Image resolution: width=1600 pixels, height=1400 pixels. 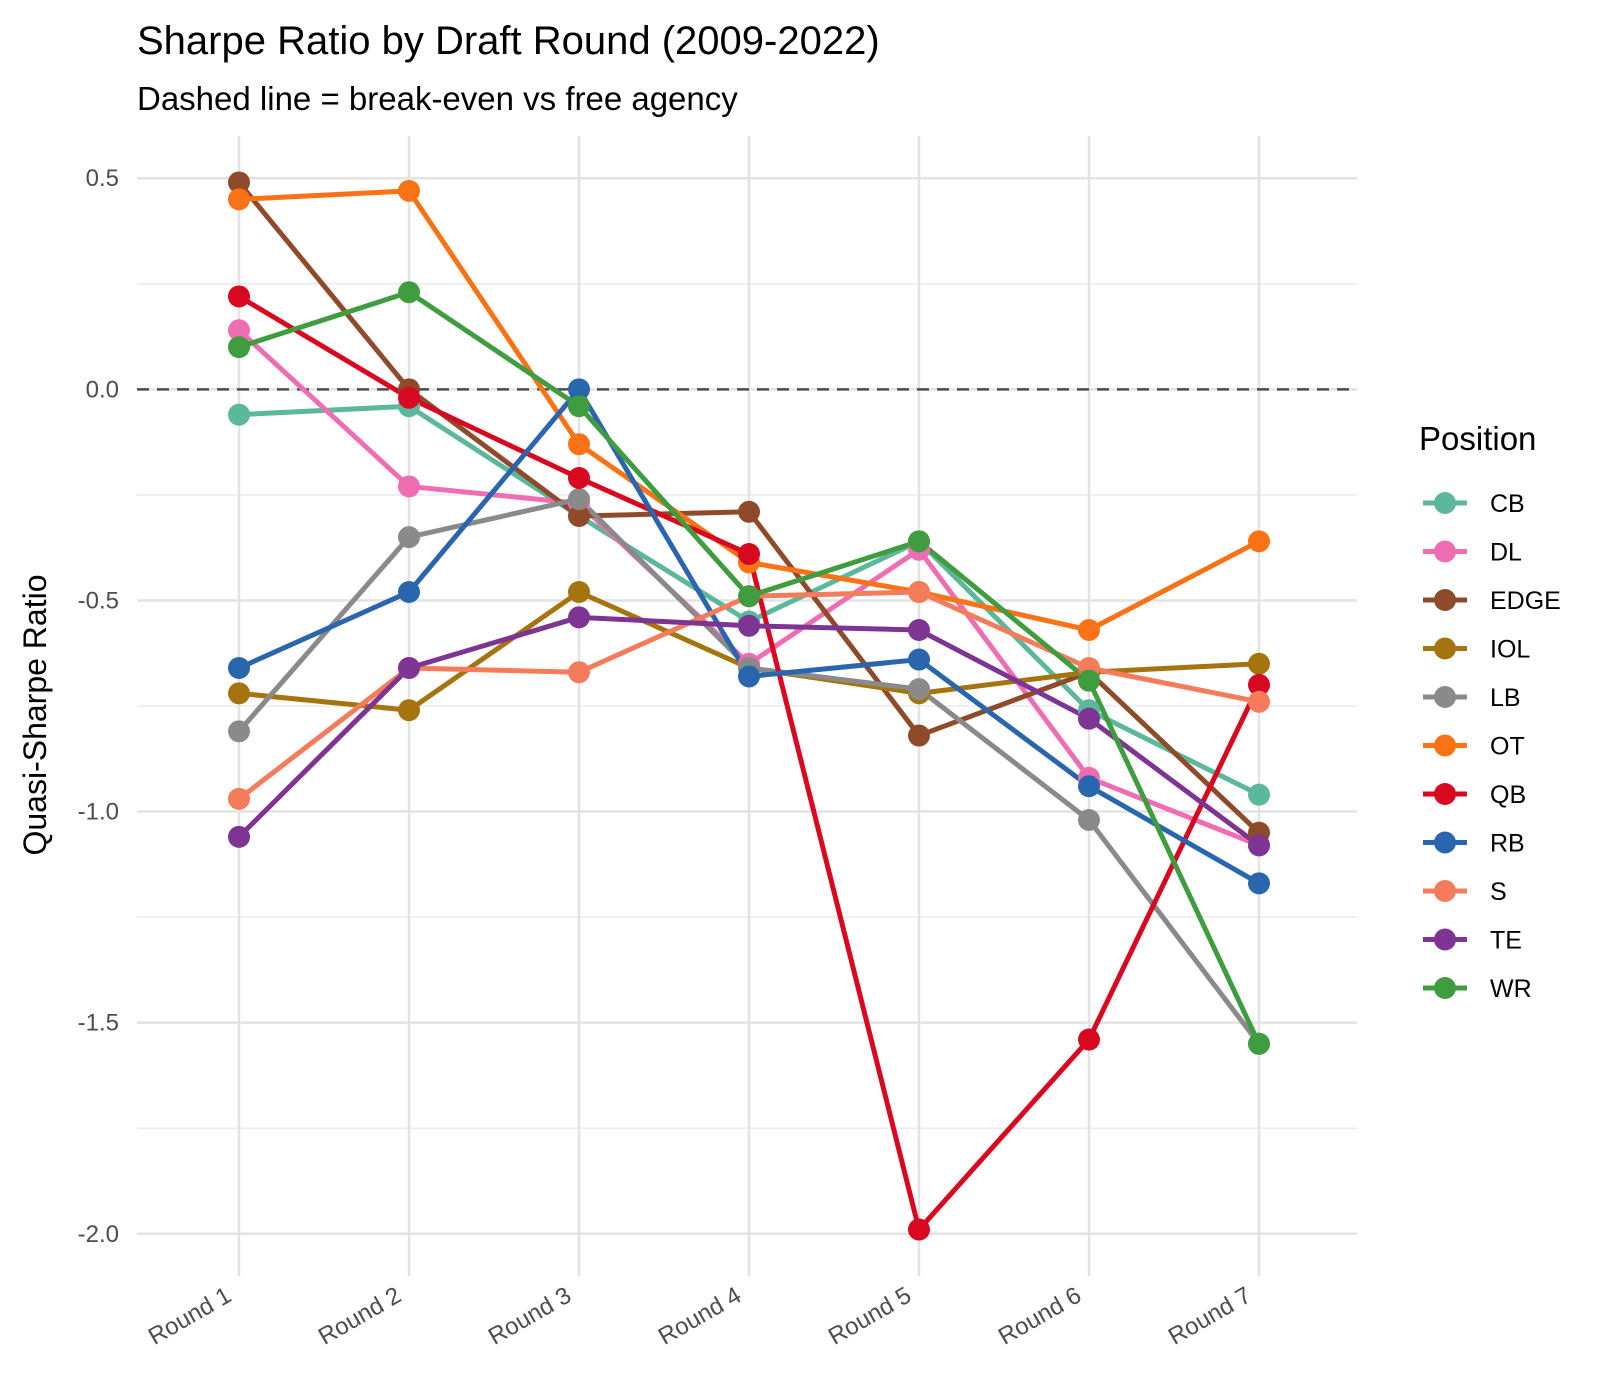 What do you see at coordinates (437, 98) in the screenshot?
I see `chart-subtitle: Dashed line = break-even vs free agency` at bounding box center [437, 98].